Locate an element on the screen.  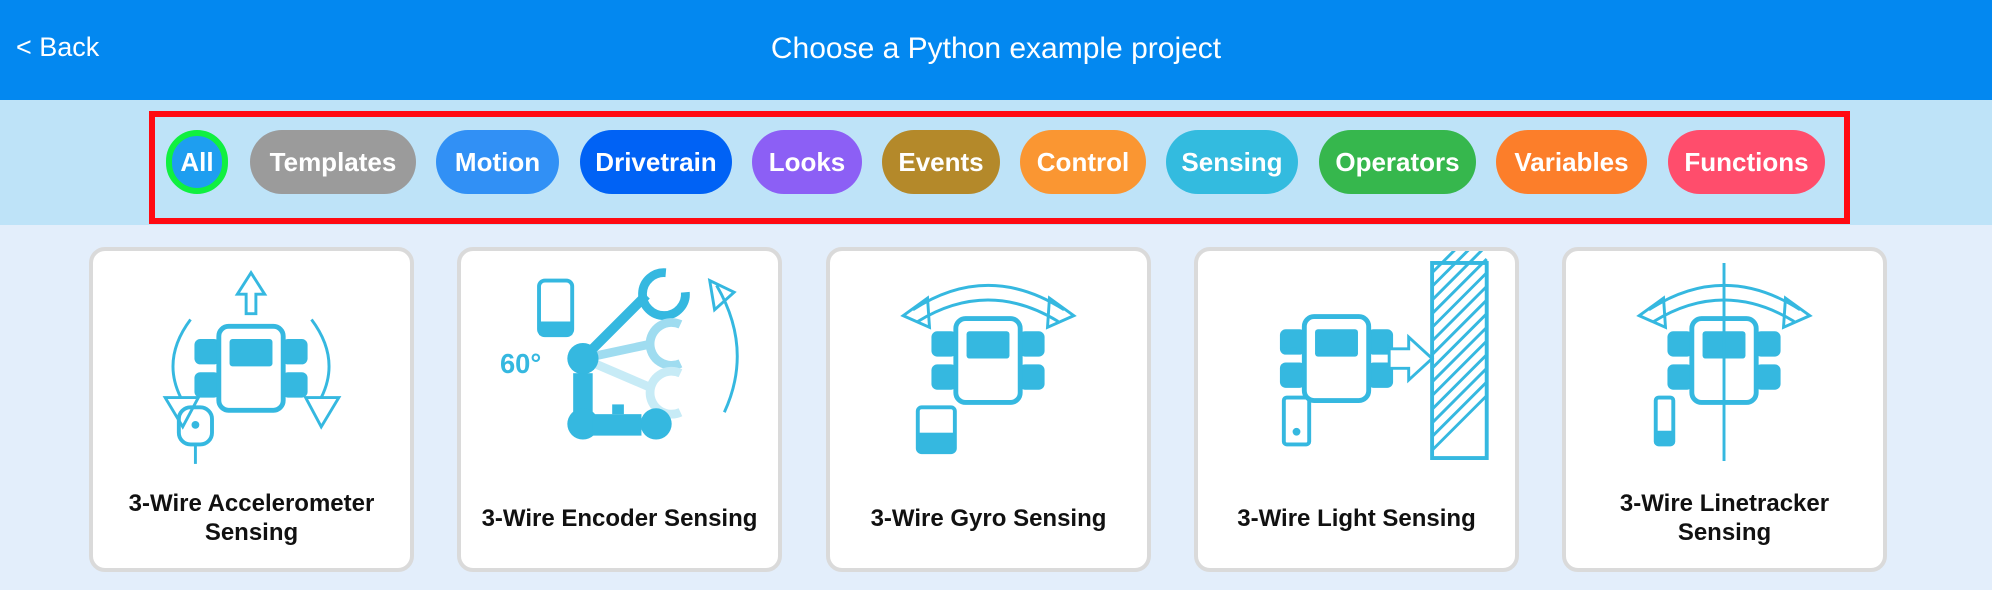
project-card: 3-Wire Gyro Sensing is located at coordinates (988, 409).